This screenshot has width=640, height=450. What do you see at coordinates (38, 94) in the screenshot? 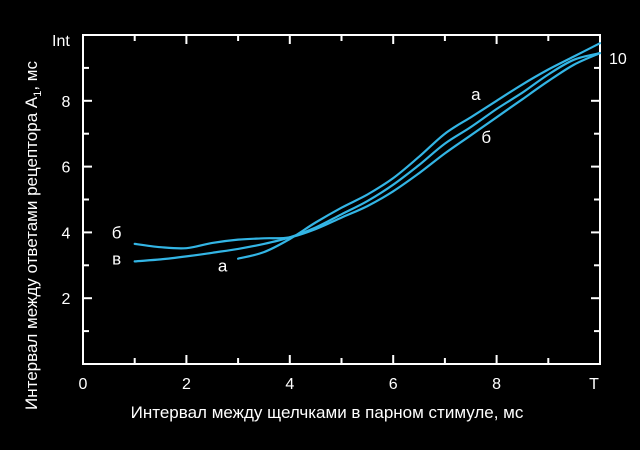
I see `y-axis-title-subscript: 1` at bounding box center [38, 94].